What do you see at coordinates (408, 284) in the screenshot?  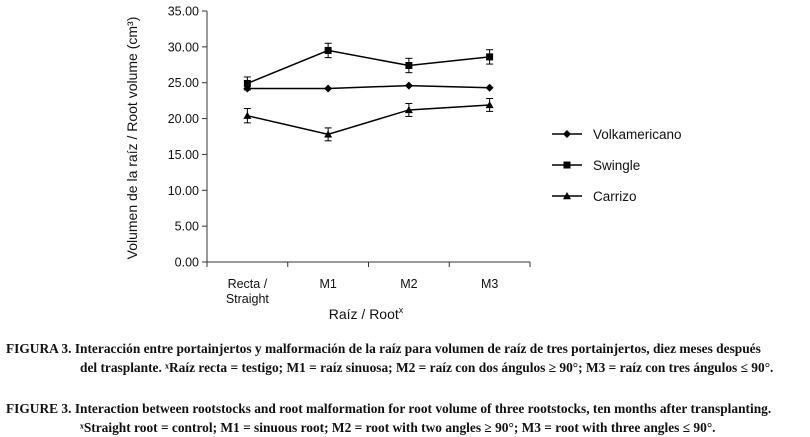 I see `x-tick-label: M2` at bounding box center [408, 284].